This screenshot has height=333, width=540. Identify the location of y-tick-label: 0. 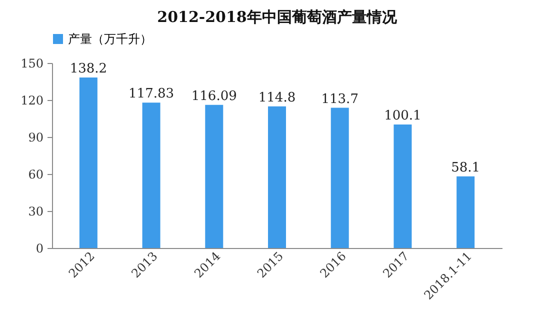
(40, 249).